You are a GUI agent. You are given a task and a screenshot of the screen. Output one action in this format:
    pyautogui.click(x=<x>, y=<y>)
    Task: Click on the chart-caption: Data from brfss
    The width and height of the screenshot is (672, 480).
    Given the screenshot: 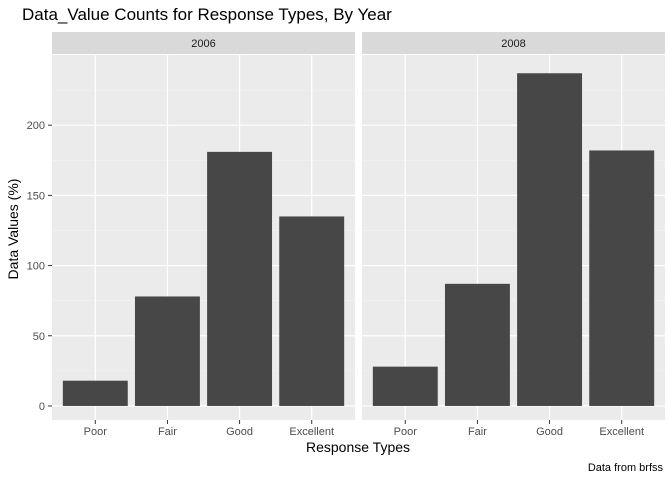 What is the action you would take?
    pyautogui.click(x=626, y=468)
    